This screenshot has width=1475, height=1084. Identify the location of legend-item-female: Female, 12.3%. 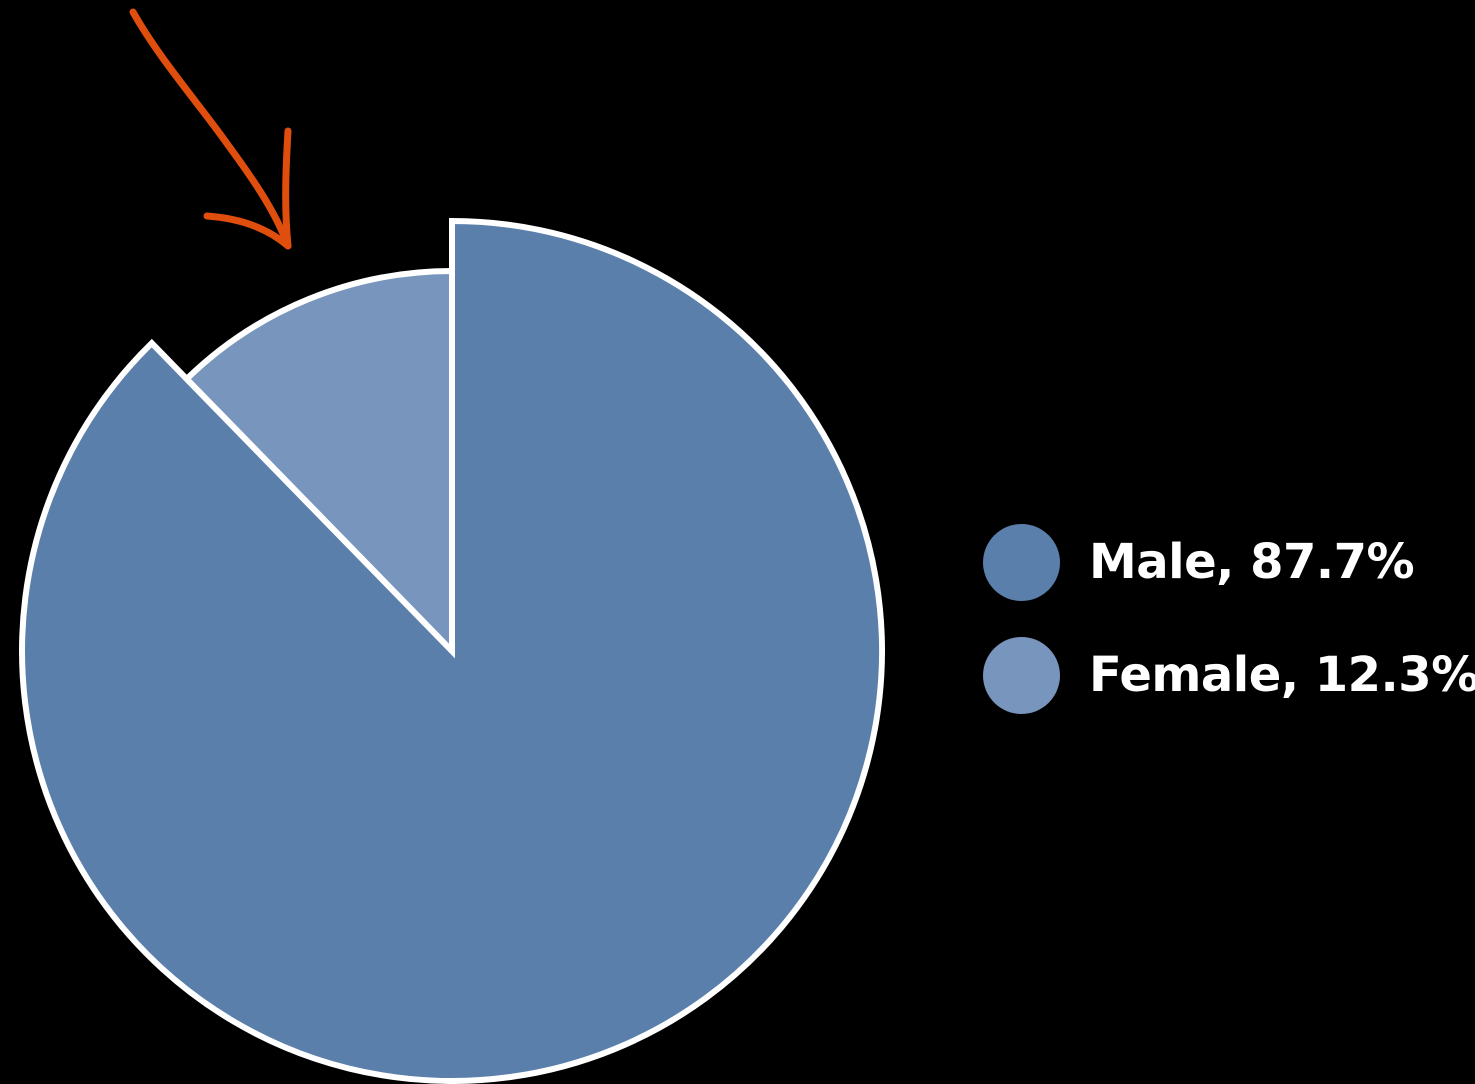
(1229, 675).